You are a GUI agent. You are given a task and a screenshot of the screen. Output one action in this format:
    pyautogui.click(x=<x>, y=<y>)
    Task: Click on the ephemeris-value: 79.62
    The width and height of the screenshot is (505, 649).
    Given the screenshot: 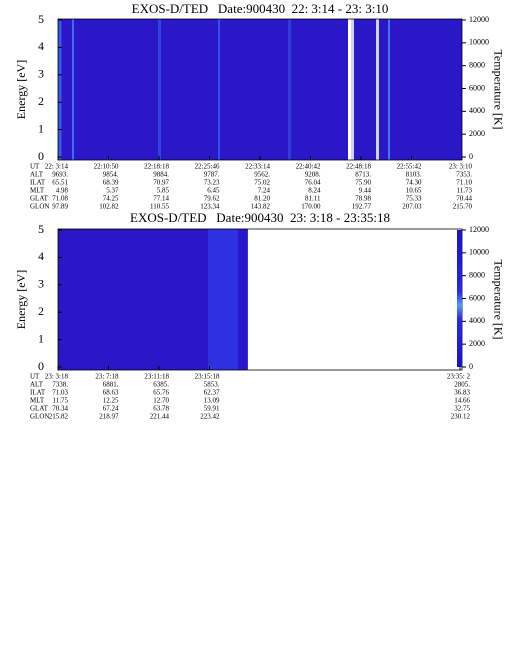 What is the action you would take?
    pyautogui.click(x=212, y=199)
    